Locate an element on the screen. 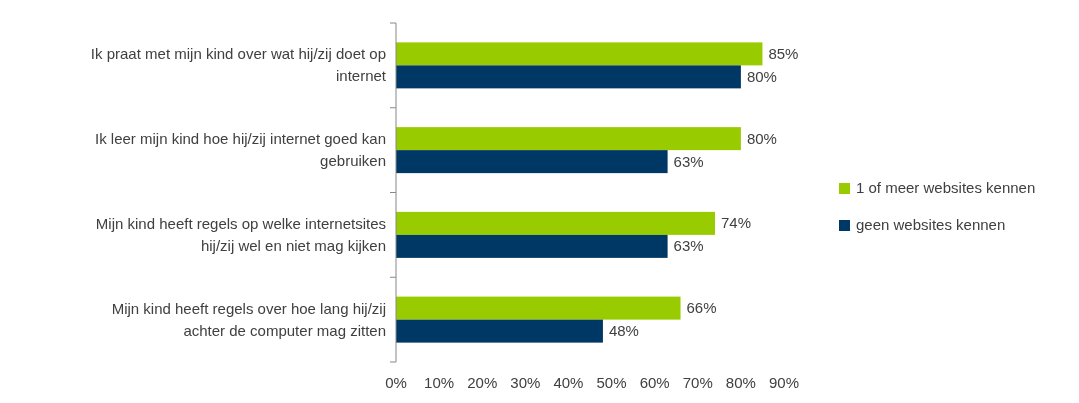  y-tick-label: Mijn kind heeft regels over hoe lang hij/zij achter de computer mag zitten is located at coordinates (248, 319).